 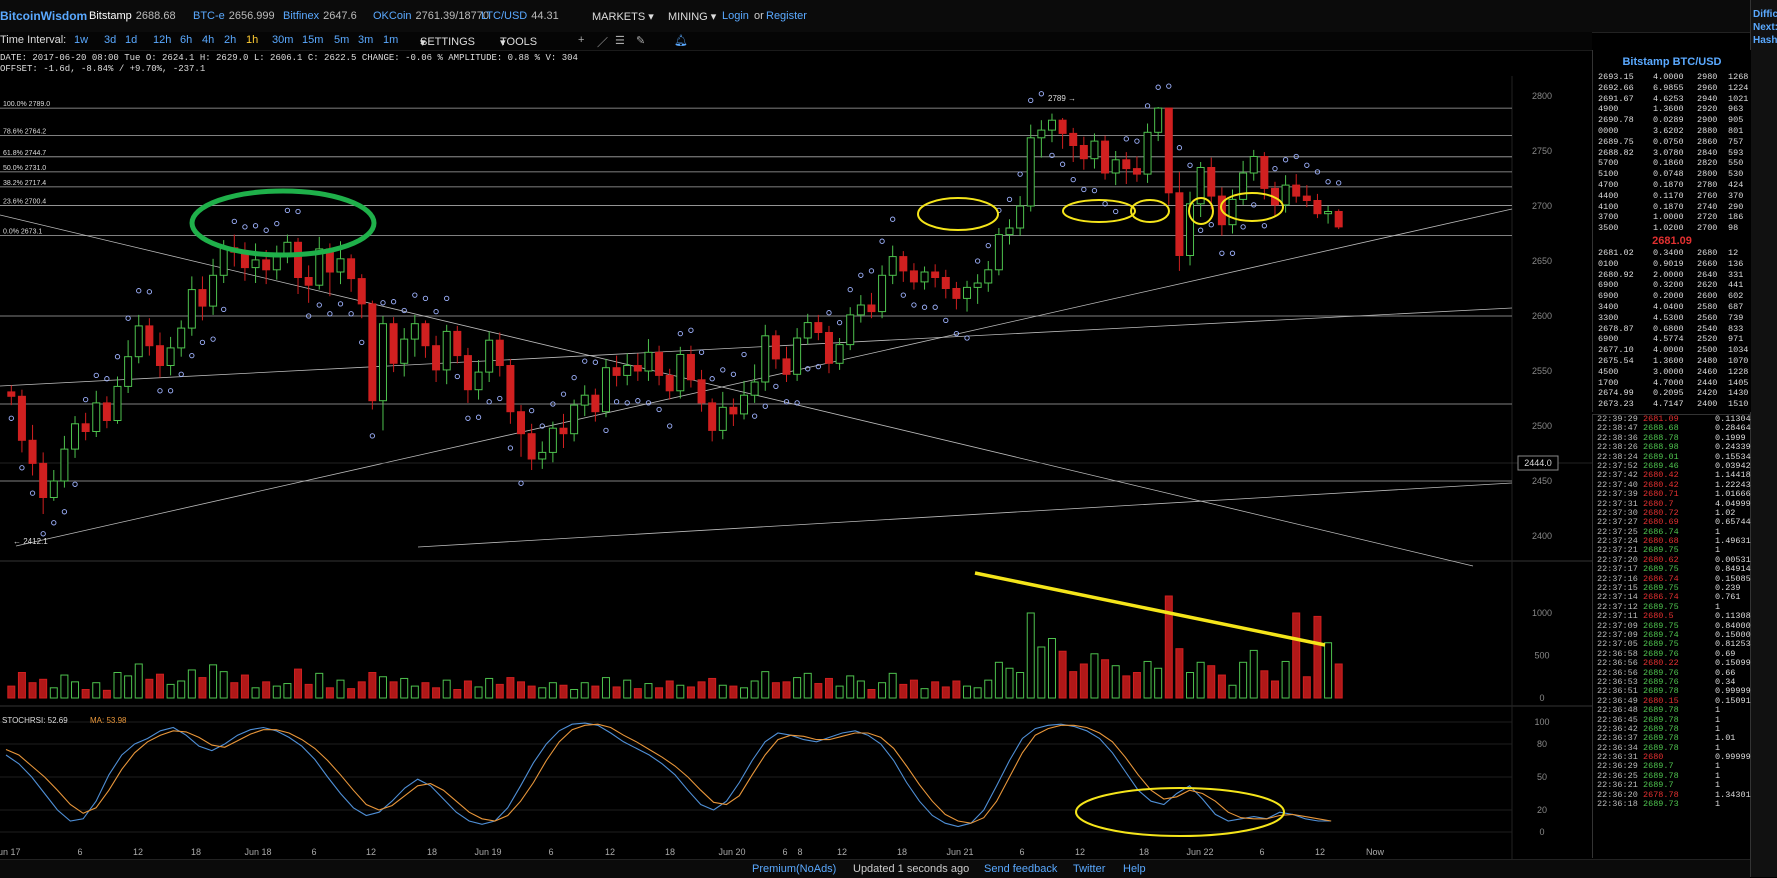 What do you see at coordinates (1672, 393) in the screenshot?
I see `bid-row: 2674.99 0.2095 2420 1430` at bounding box center [1672, 393].